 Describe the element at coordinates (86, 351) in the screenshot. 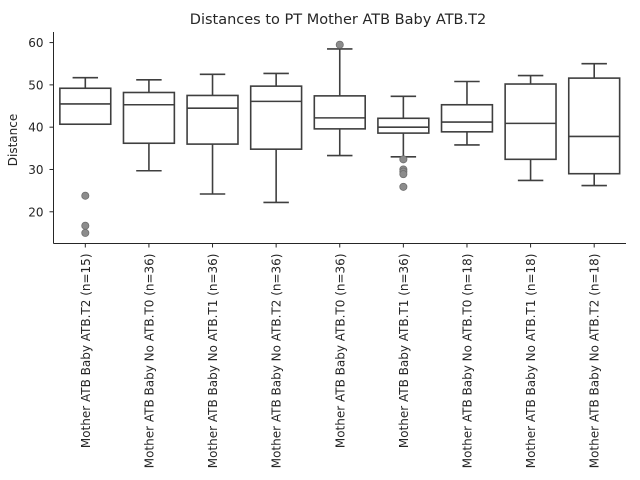

I see `x-tick-label: Mother ATB Baby ATB.T2 (n=15)` at that location.